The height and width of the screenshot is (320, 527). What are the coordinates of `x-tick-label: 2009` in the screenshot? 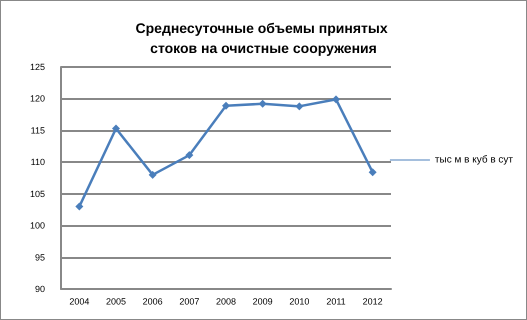 It's located at (262, 301).